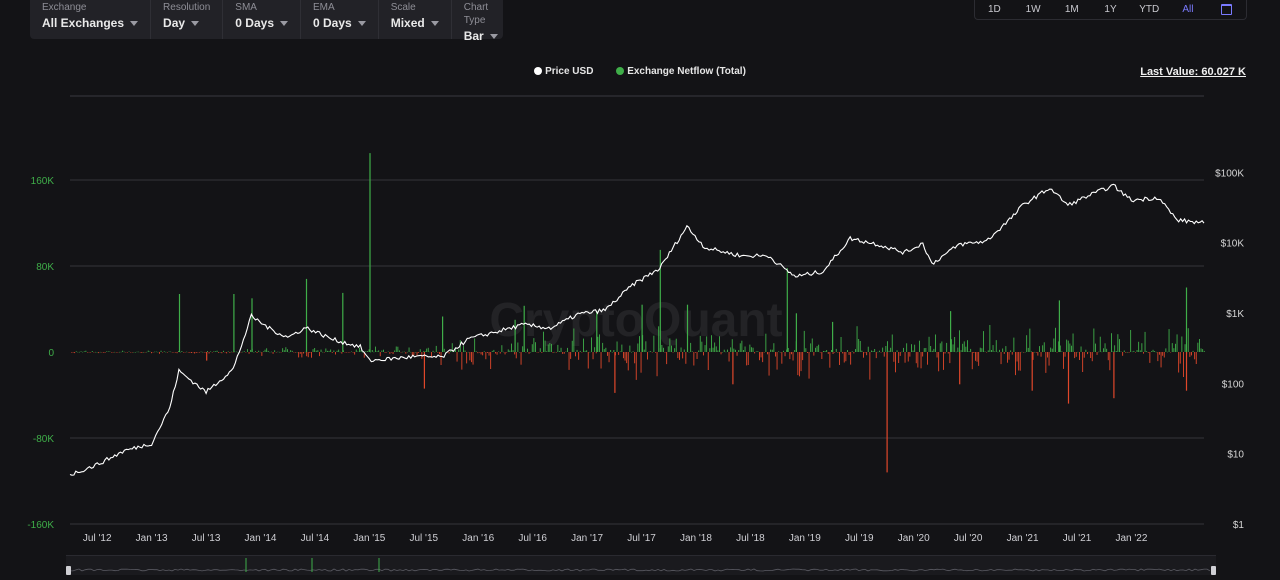 The image size is (1280, 580). I want to click on resolution-select: Resolution Day, so click(187, 19).